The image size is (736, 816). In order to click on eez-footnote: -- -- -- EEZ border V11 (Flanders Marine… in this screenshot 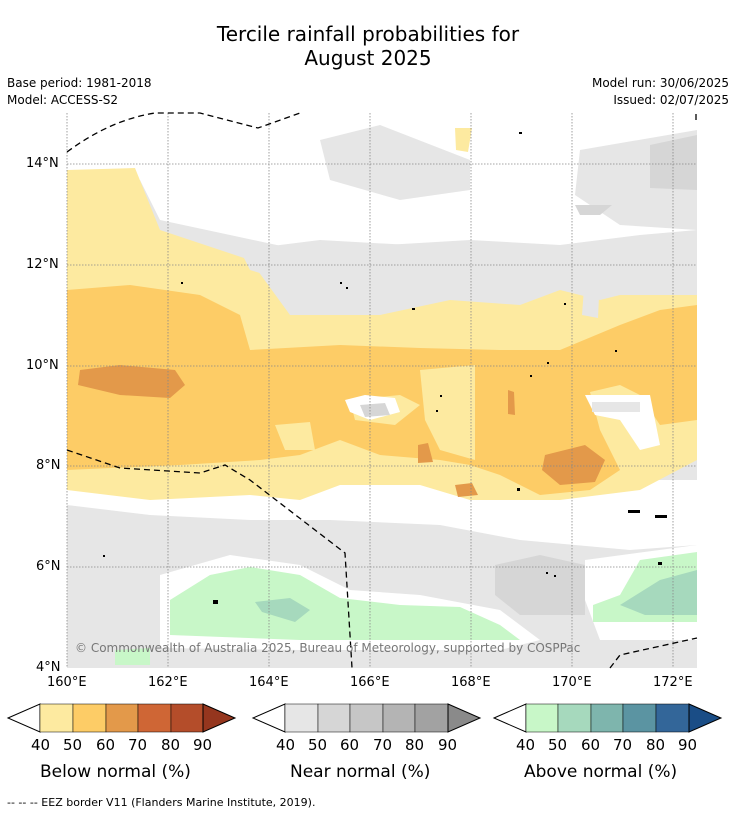, I will do `click(161, 802)`.